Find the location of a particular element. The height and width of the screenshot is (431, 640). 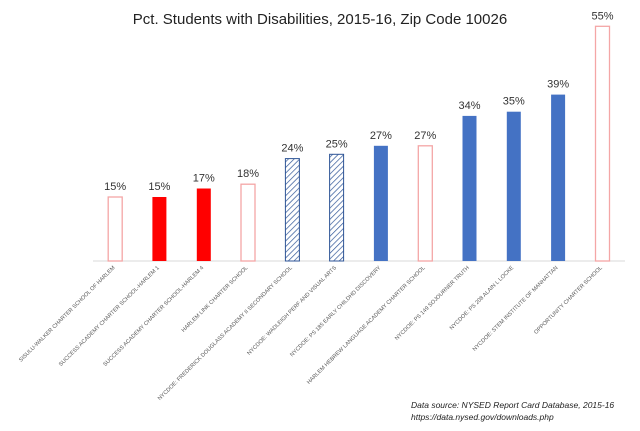

data-label: 34% is located at coordinates (469, 106).